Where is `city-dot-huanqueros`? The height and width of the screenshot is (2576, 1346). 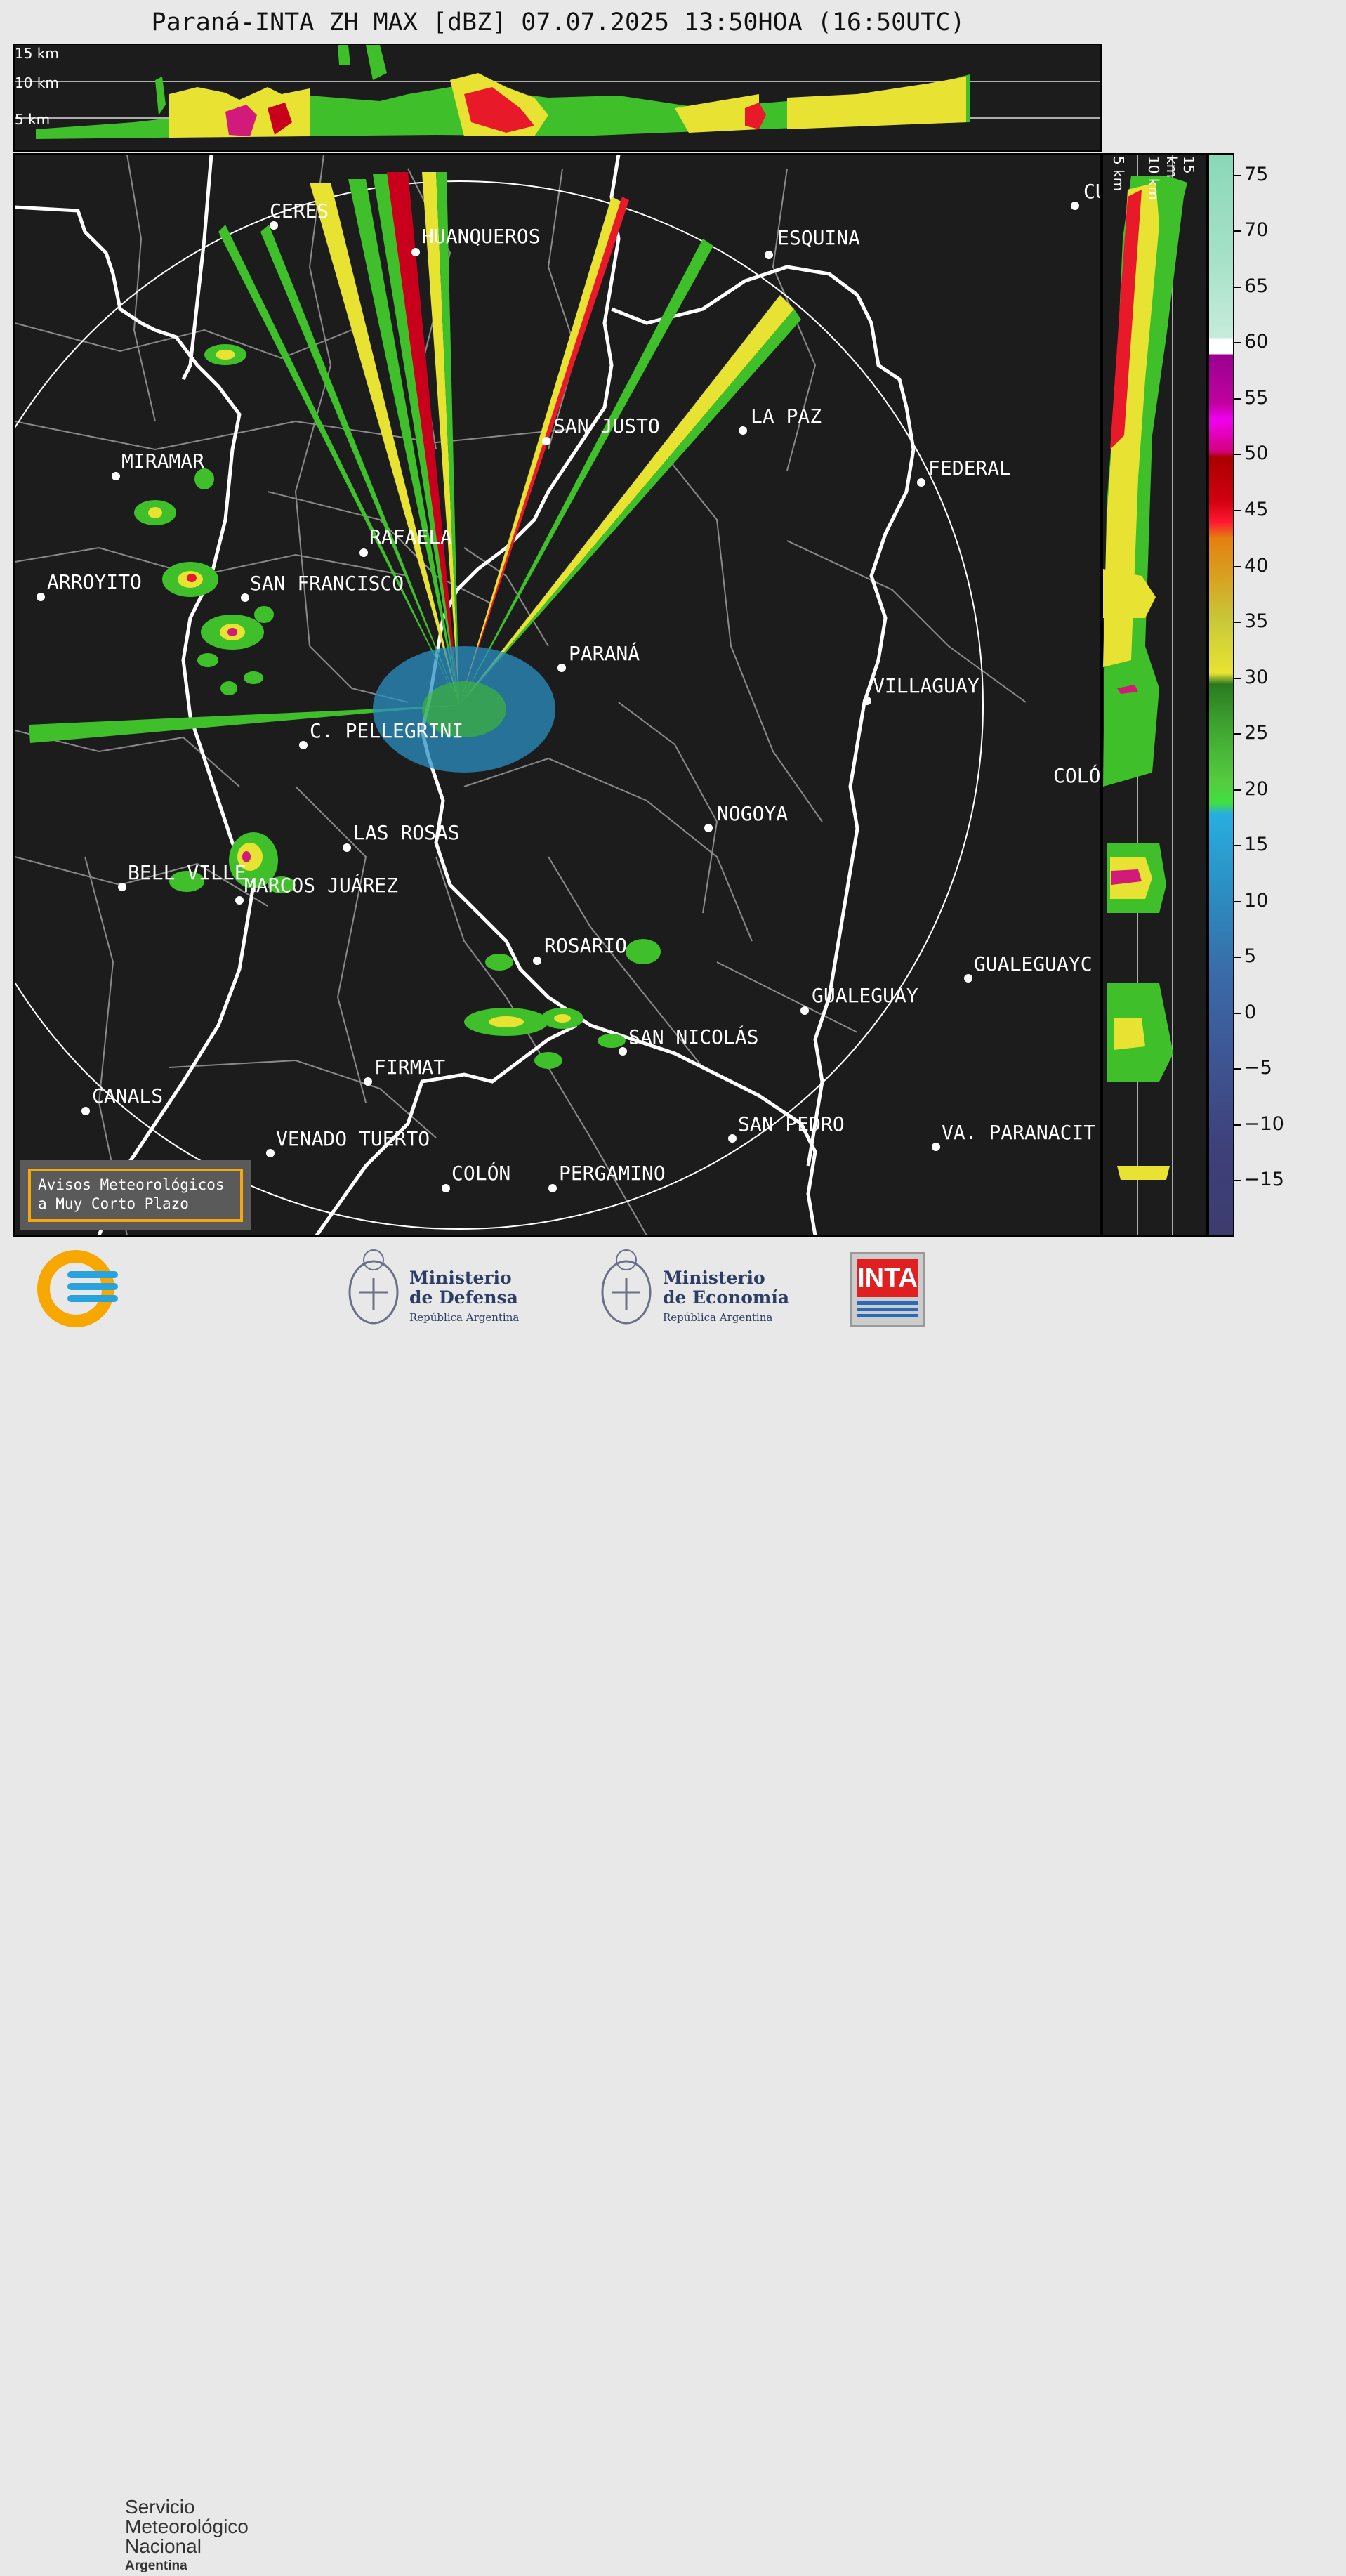 city-dot-huanqueros is located at coordinates (415, 252).